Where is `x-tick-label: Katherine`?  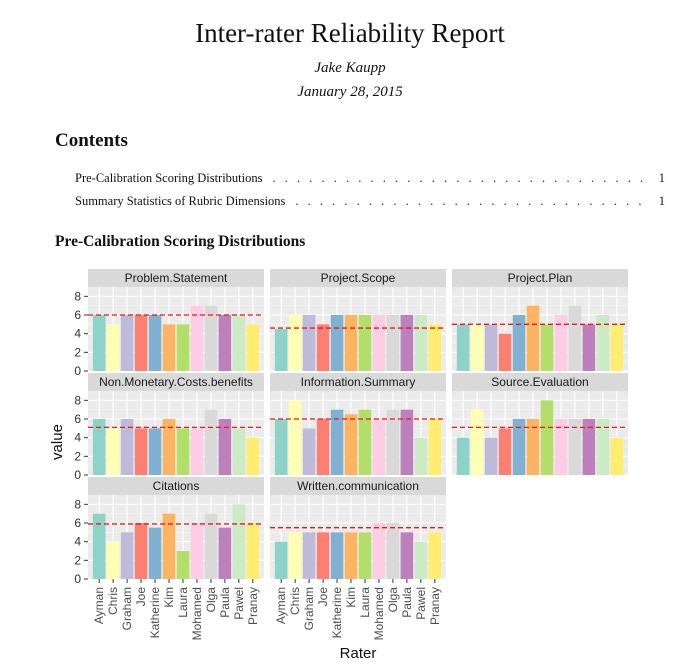 x-tick-label: Katherine is located at coordinates (155, 613).